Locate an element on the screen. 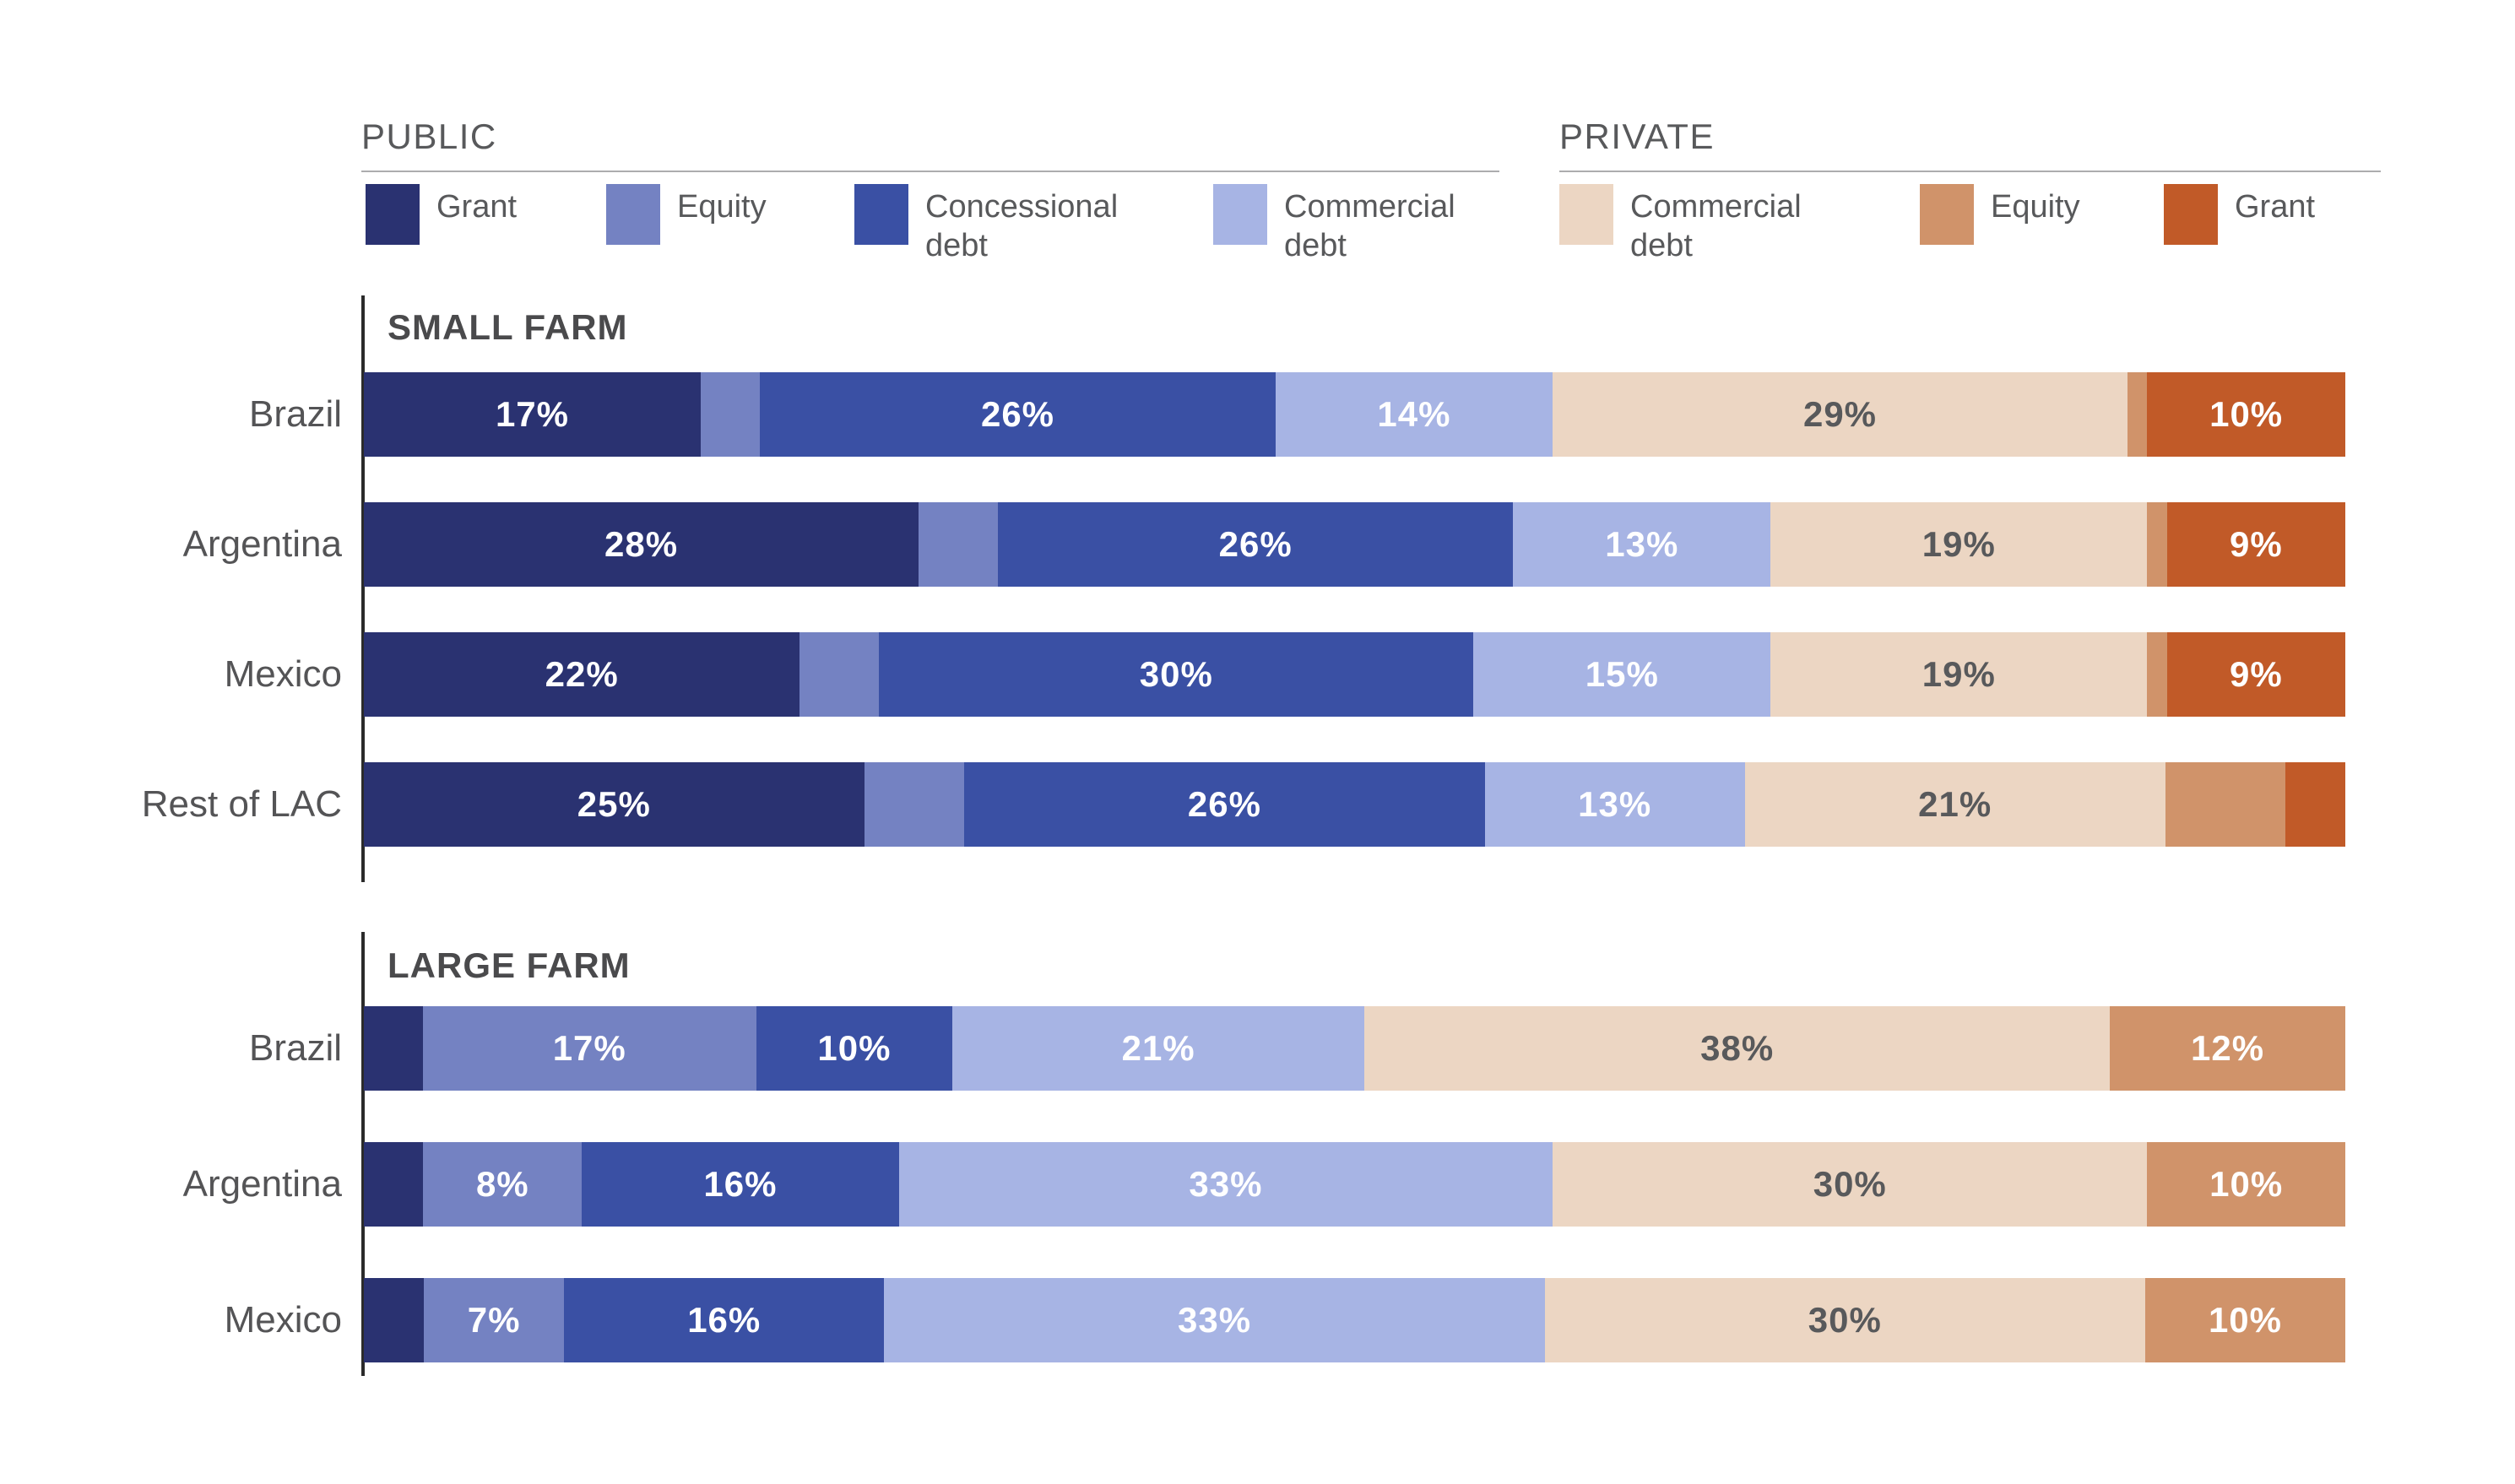 The image size is (2515, 1484). legend-label: Equity is located at coordinates (722, 207).